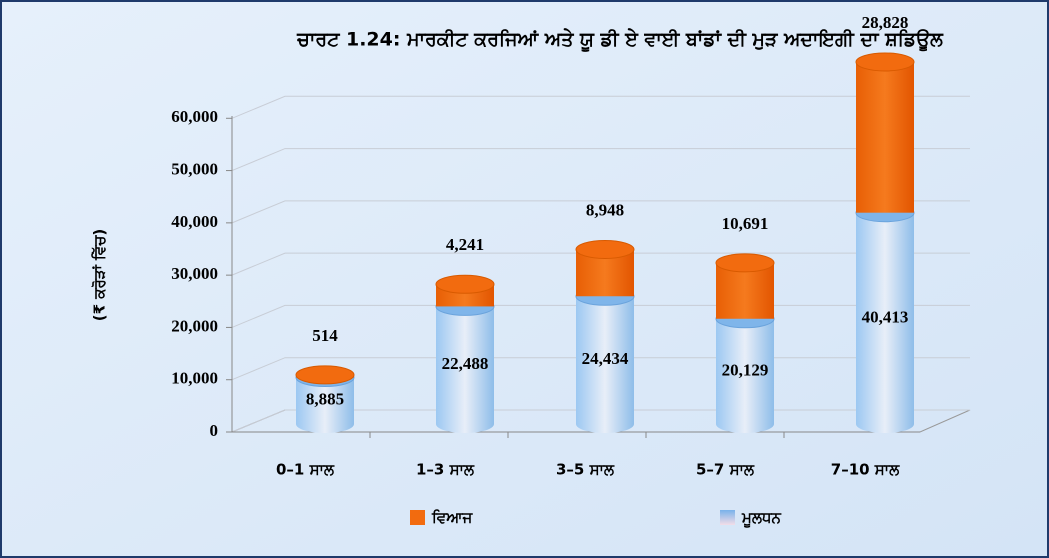 This screenshot has height=558, width=1049. I want to click on y-tick-label: 0, so click(214, 430).